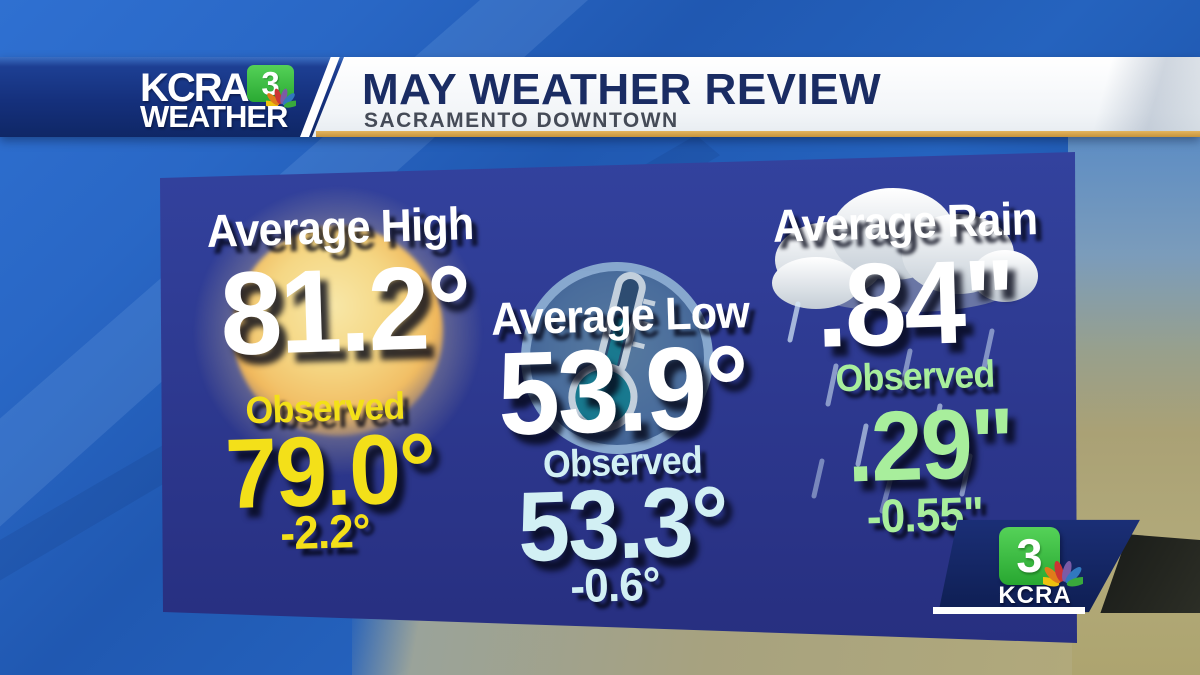 This screenshot has width=1200, height=675. What do you see at coordinates (1029, 555) in the screenshot?
I see `channel-number: 3` at bounding box center [1029, 555].